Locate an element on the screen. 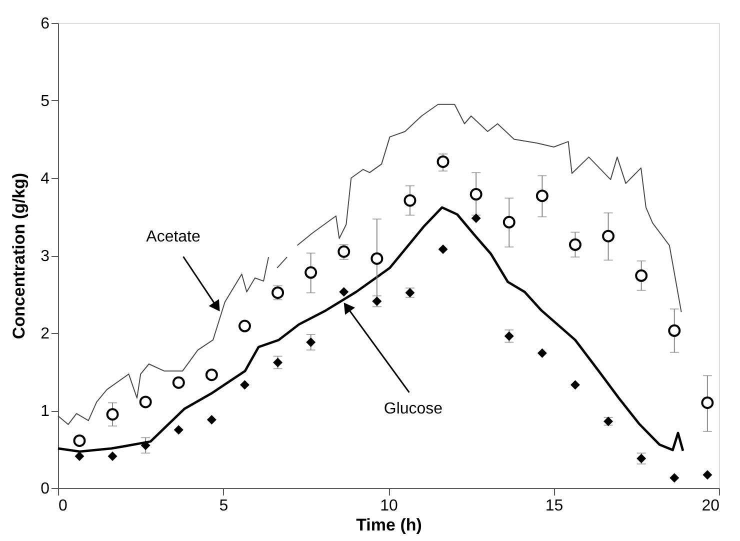  x-tick-label: 10 is located at coordinates (389, 506).